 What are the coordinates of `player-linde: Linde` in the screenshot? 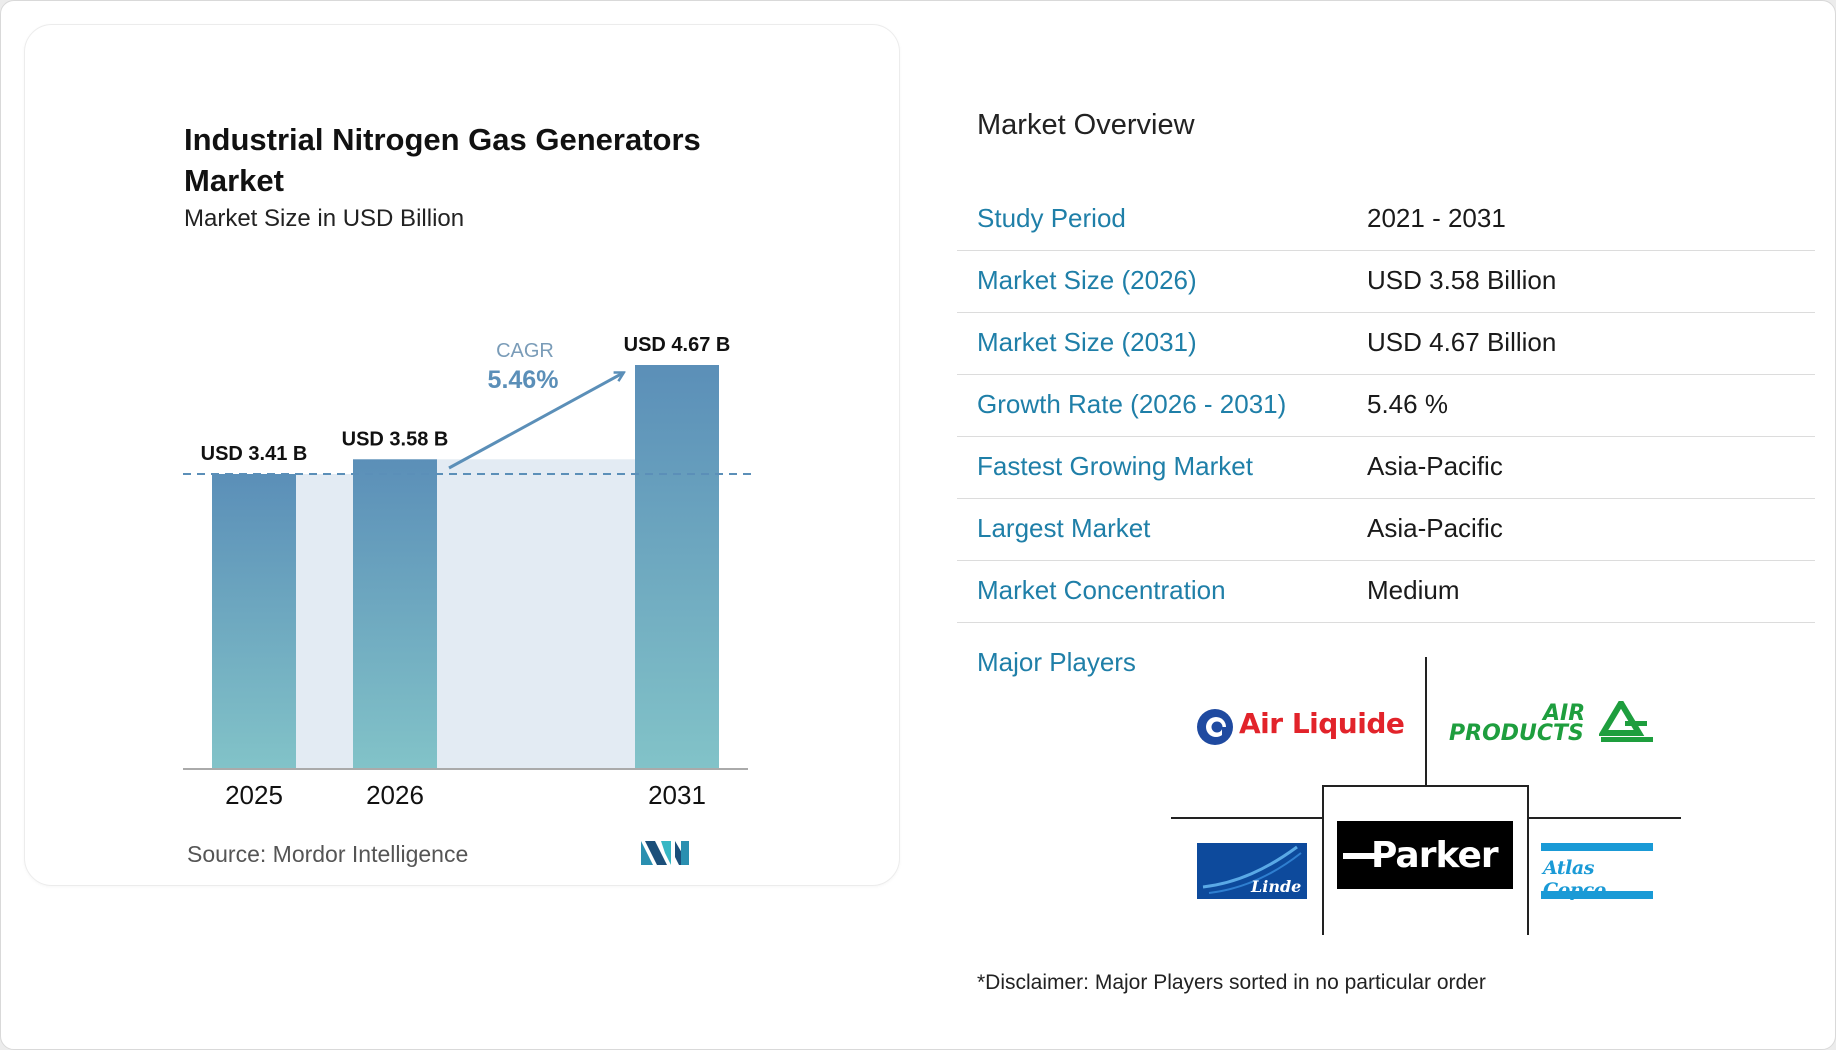 It's located at (1252, 871).